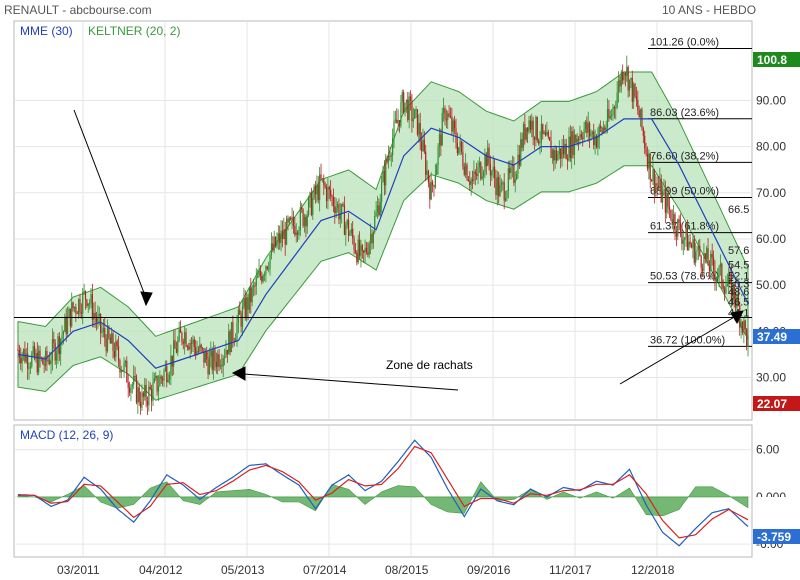 This screenshot has width=800, height=580. I want to click on chart-period: 10 ANS - HEBDO, so click(709, 10).